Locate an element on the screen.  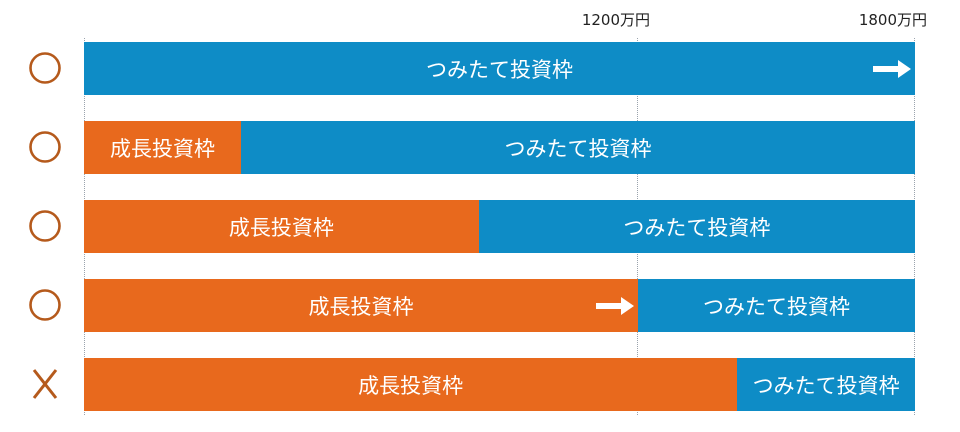
axis-tick-label-1800: 1800万円 is located at coordinates (892, 20).